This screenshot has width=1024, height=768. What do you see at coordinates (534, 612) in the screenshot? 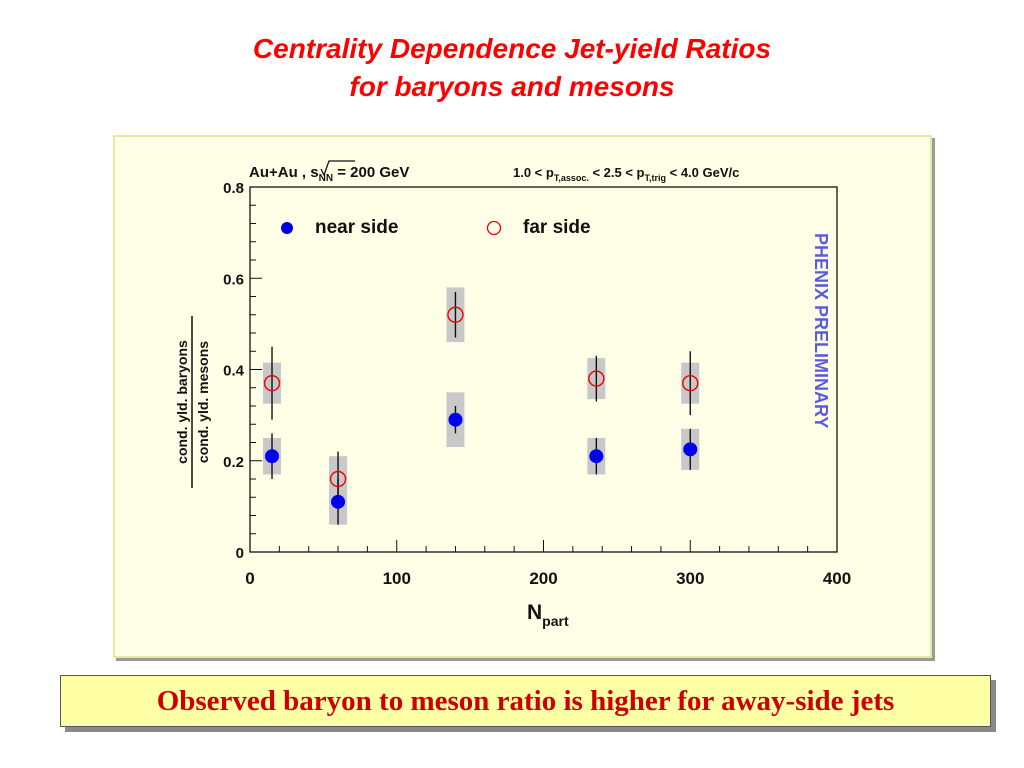
I see `x-axis-label-main: N` at bounding box center [534, 612].